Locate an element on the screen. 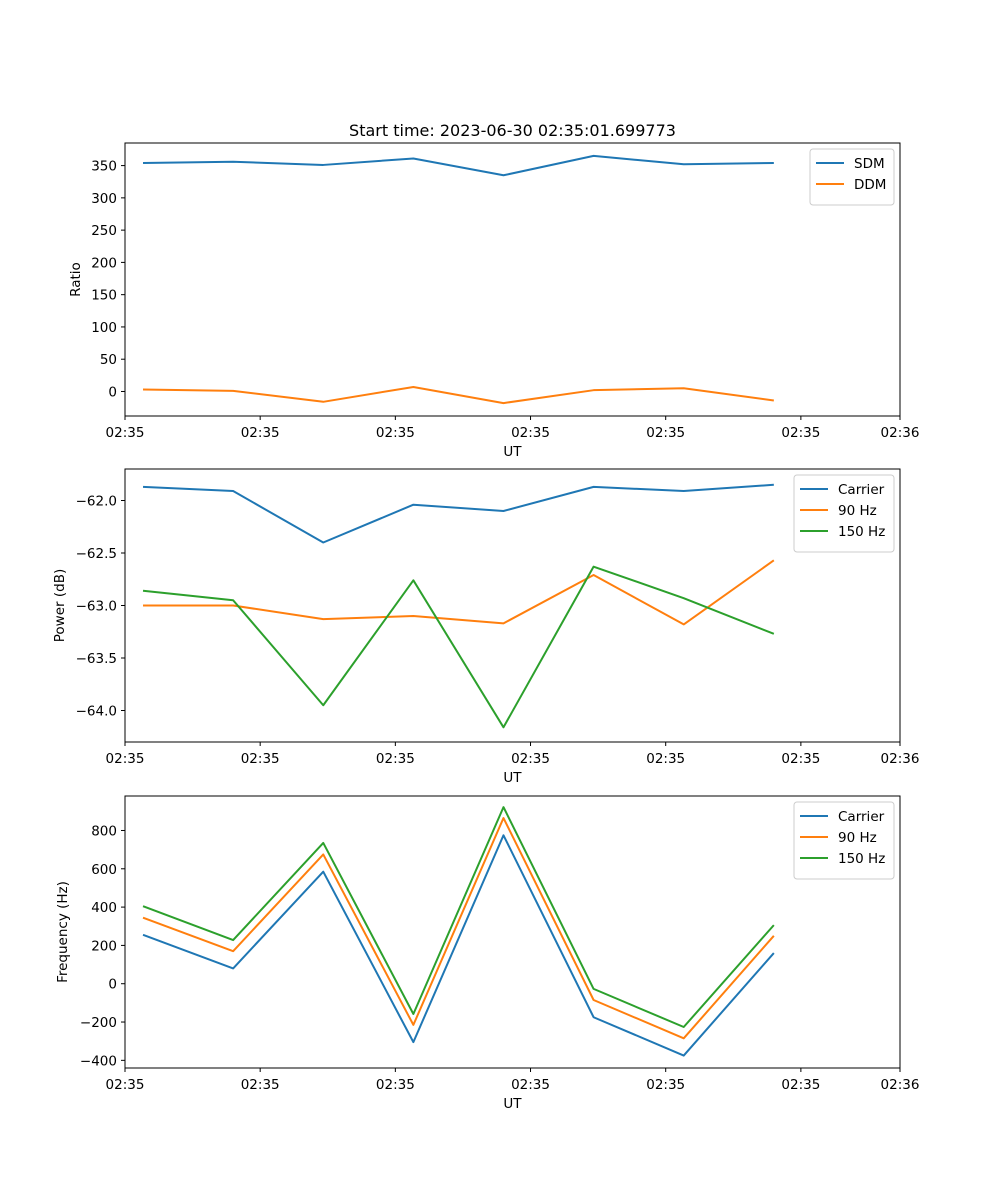  y-axis-label: Power (dB) is located at coordinates (60, 605).